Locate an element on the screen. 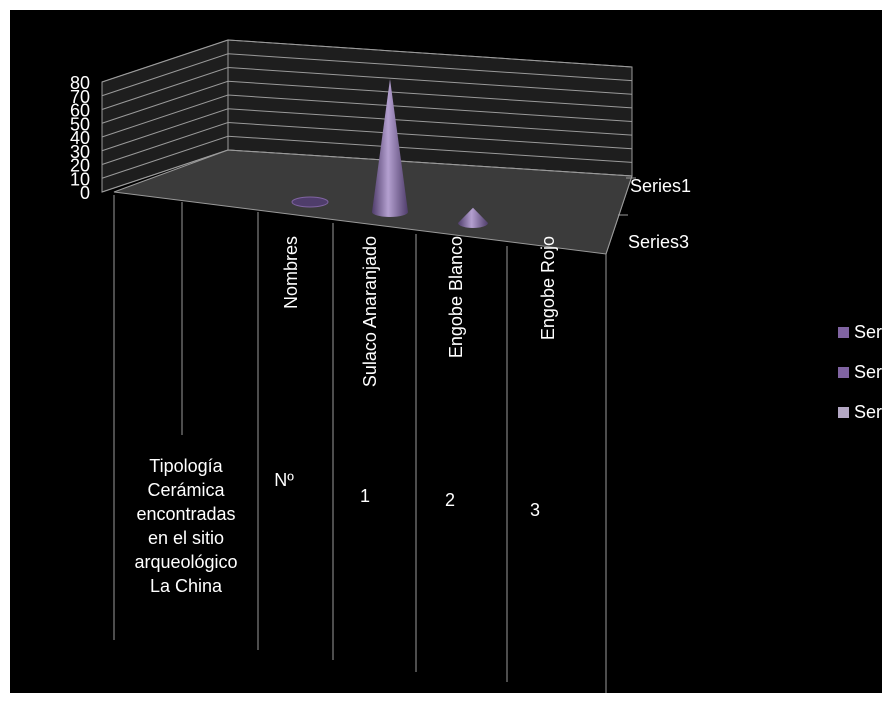 This screenshot has width=895, height=706. y-tick-label: 60 is located at coordinates (80, 111).